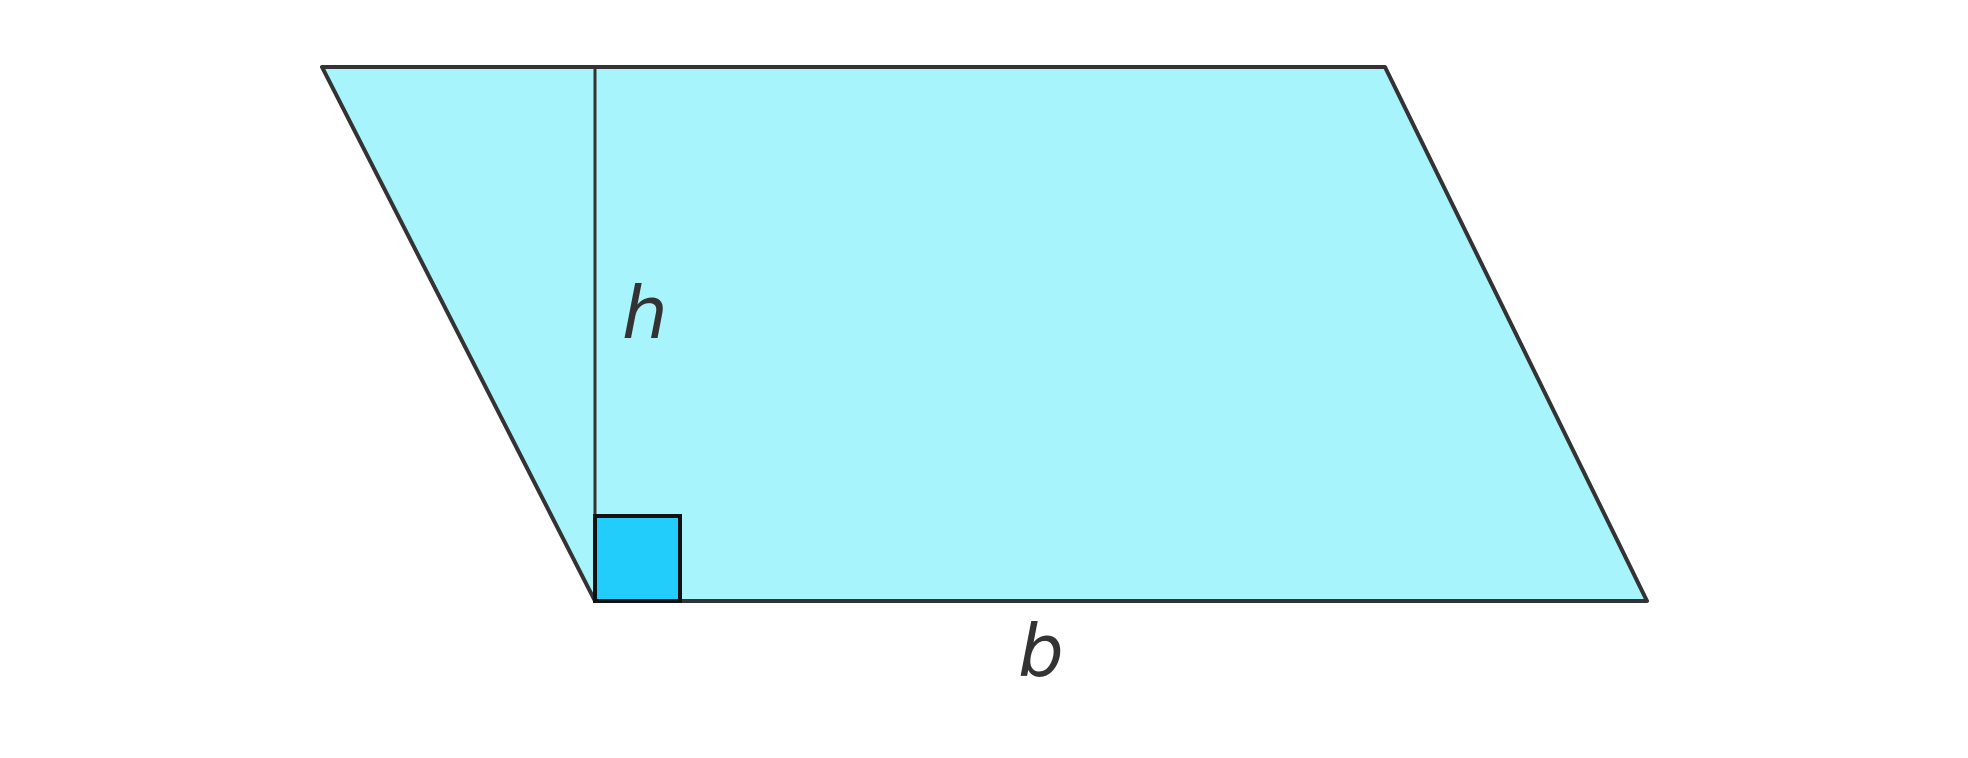 Image resolution: width=1968 pixels, height=758 pixels. What do you see at coordinates (637, 558) in the screenshot?
I see `right-angle-marker` at bounding box center [637, 558].